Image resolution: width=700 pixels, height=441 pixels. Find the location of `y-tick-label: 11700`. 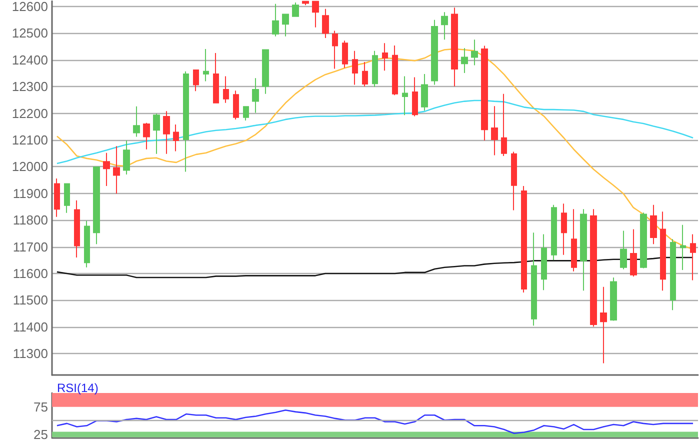

y-tick-label: 11700 is located at coordinates (30, 246).